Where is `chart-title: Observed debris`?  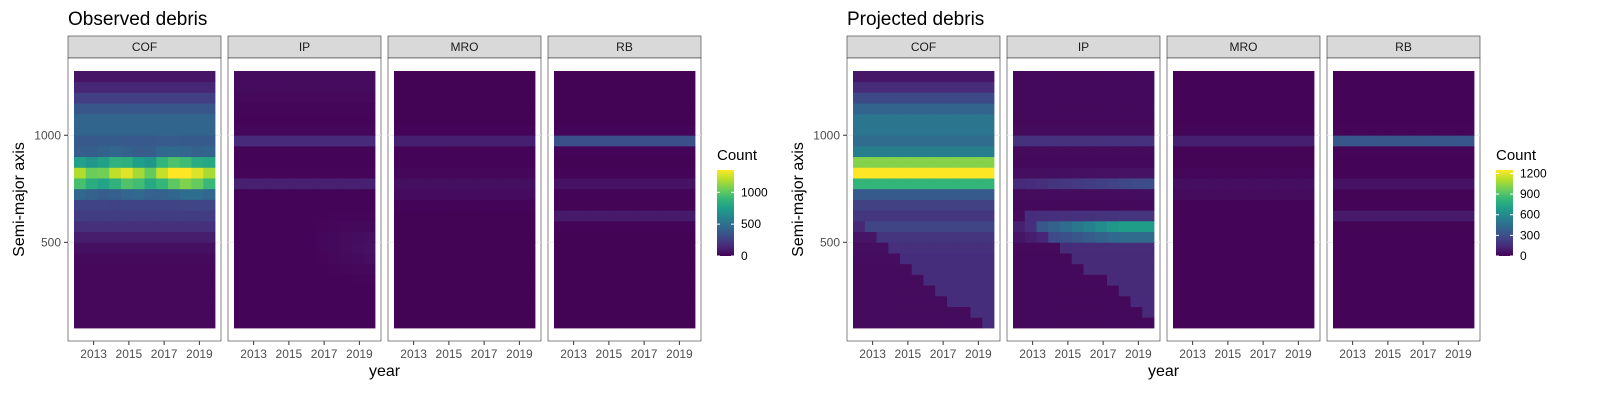 chart-title: Observed debris is located at coordinates (137, 19).